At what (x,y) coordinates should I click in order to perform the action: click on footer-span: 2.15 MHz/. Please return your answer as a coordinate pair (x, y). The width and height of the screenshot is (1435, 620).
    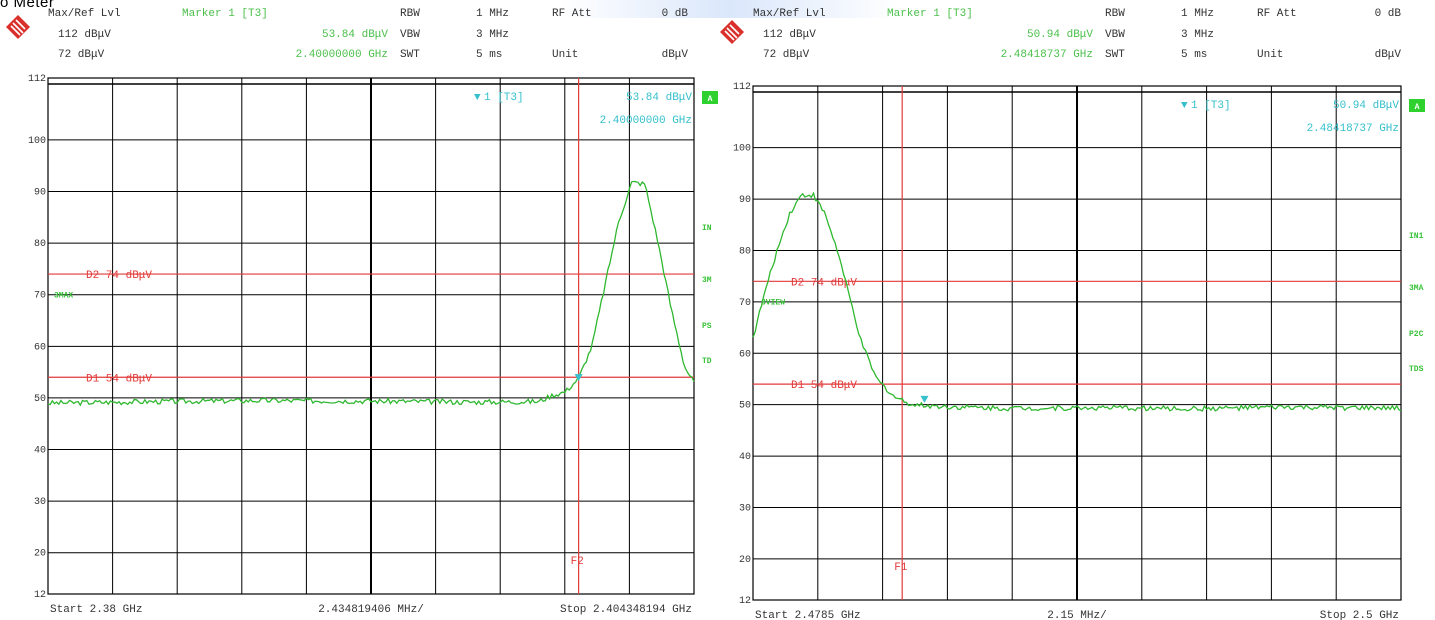
    Looking at the image, I should click on (1076, 615).